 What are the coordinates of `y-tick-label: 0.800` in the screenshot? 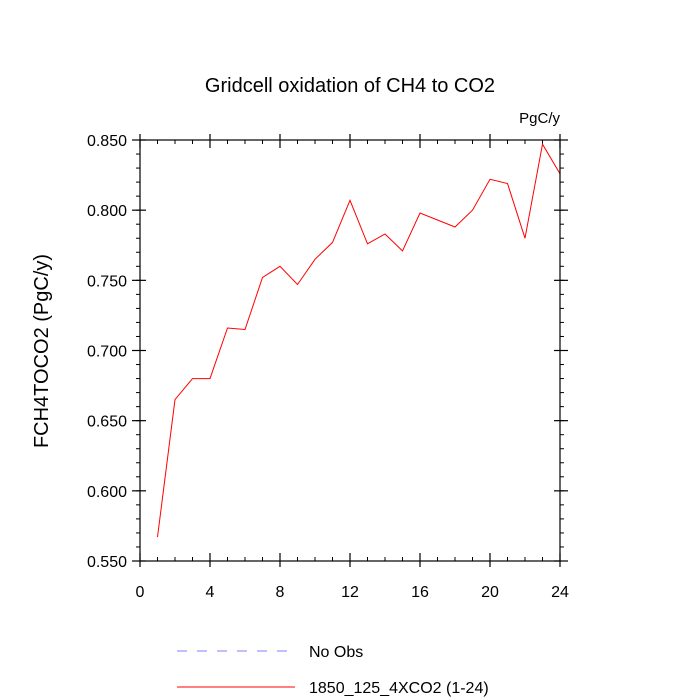 It's located at (107, 211).